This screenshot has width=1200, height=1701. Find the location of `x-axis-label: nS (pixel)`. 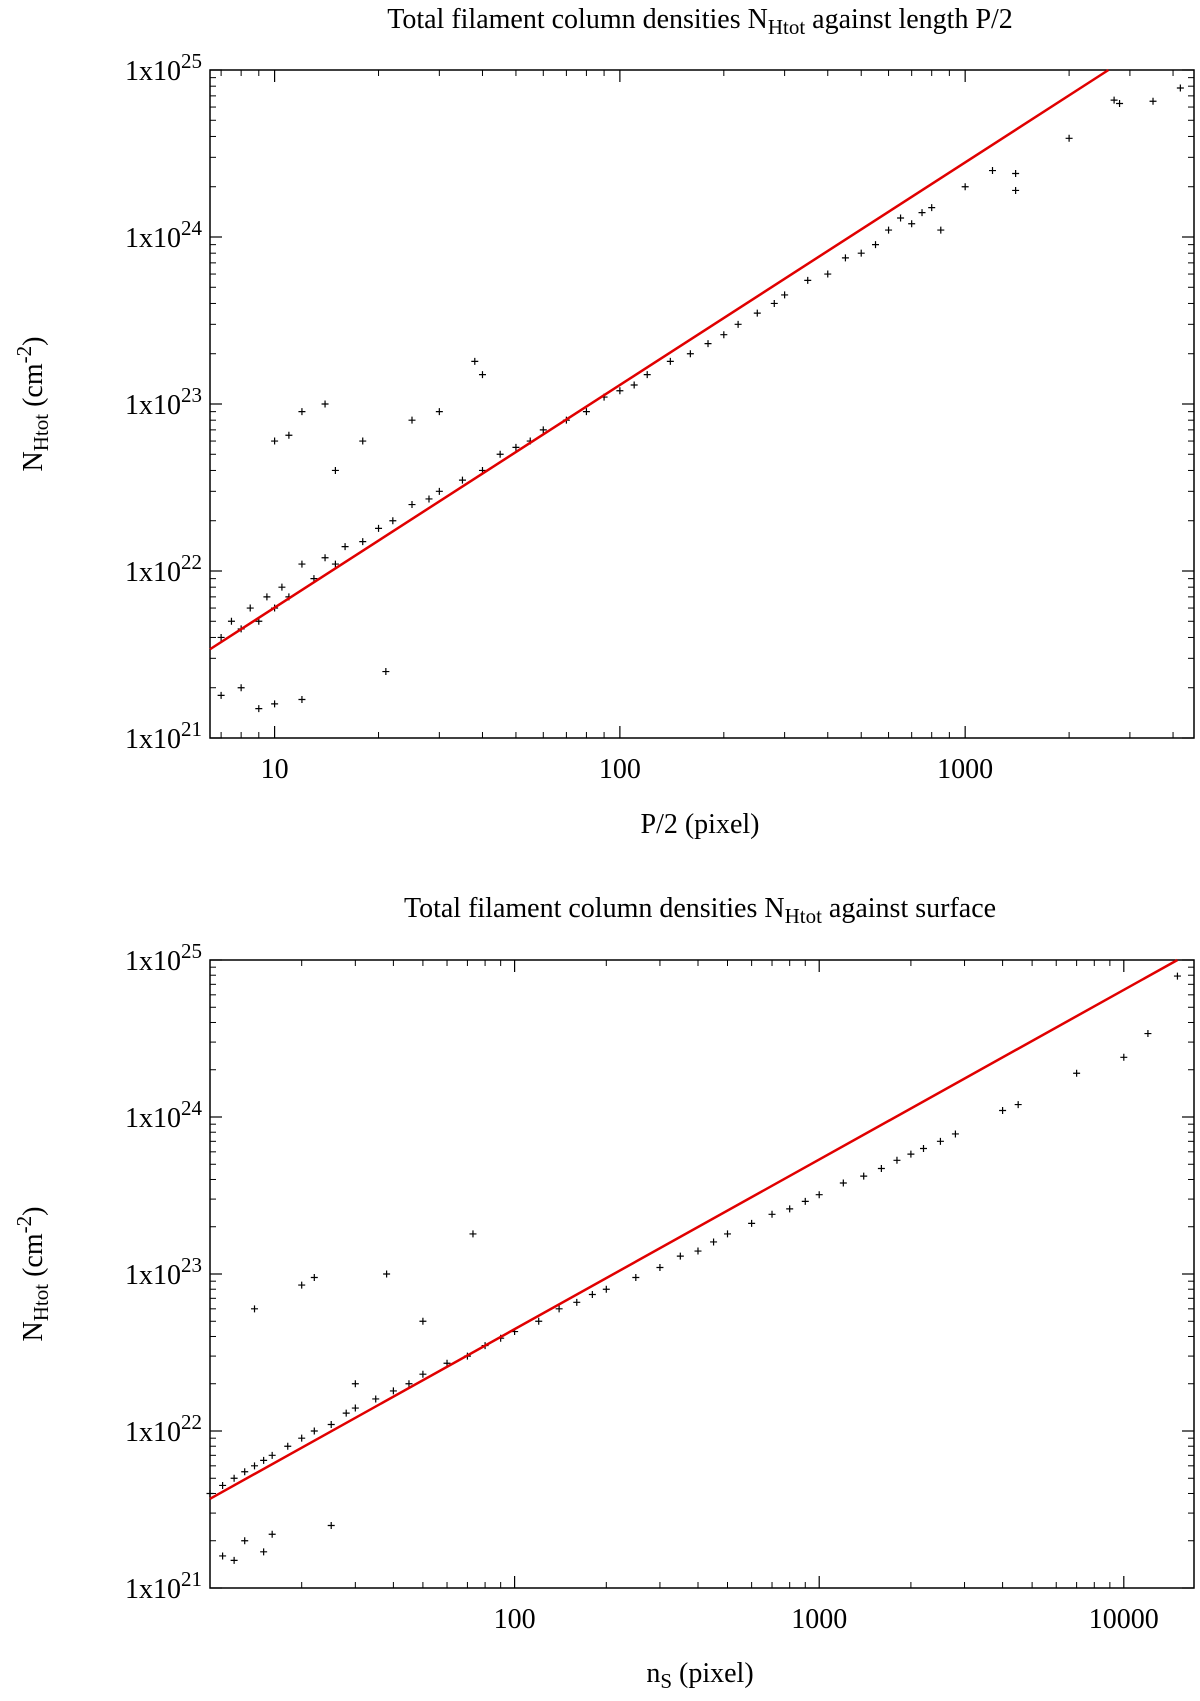

x-axis-label: nS (pixel) is located at coordinates (699, 1675).